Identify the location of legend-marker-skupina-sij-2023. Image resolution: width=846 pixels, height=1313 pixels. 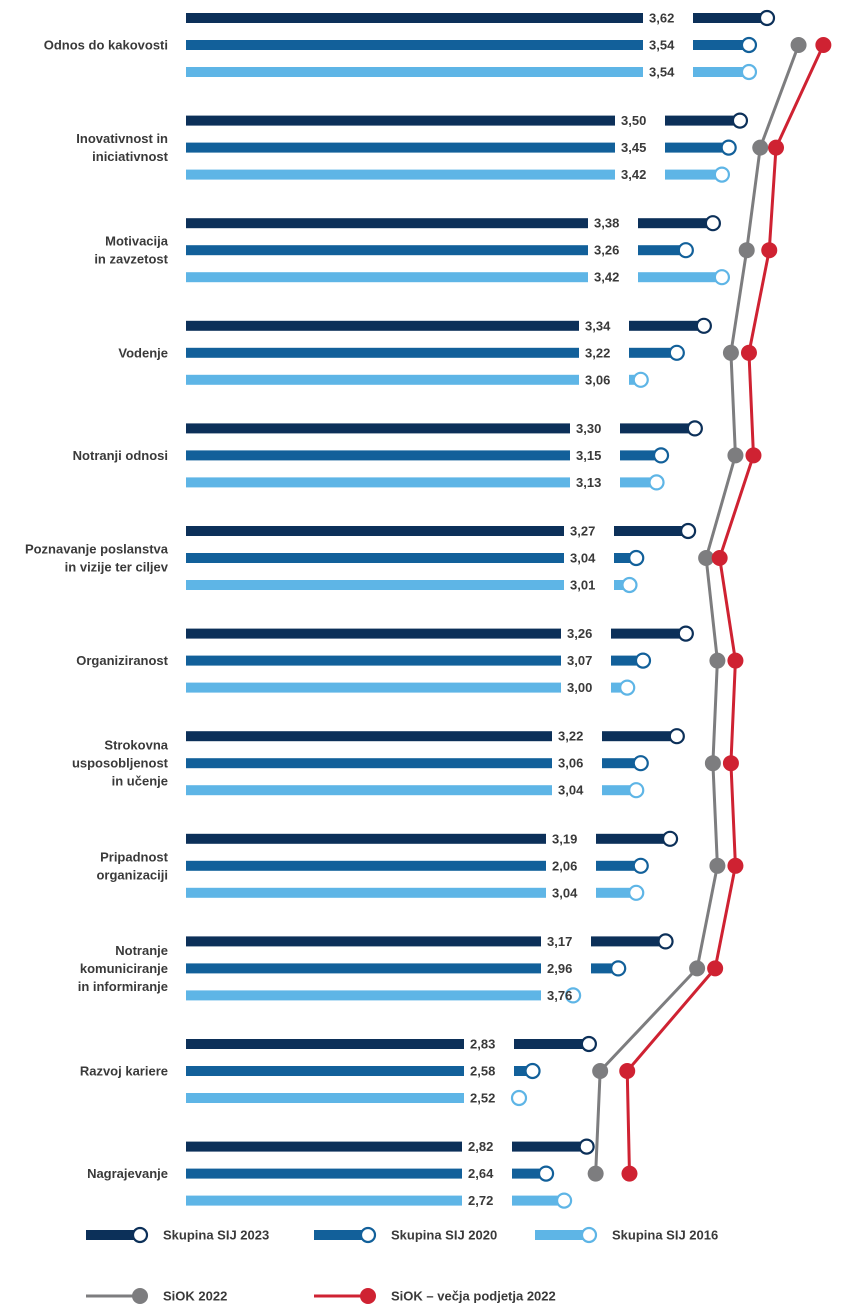
(140, 1235).